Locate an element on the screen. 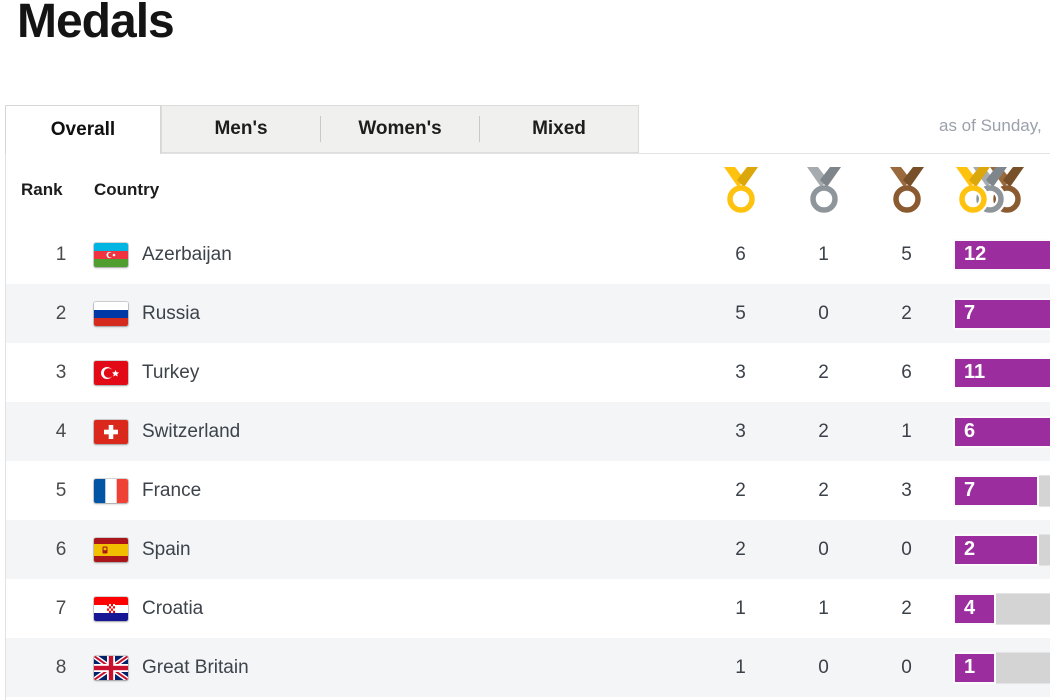 This screenshot has height=700, width=1050. rank-cell: 5 is located at coordinates (61, 490).